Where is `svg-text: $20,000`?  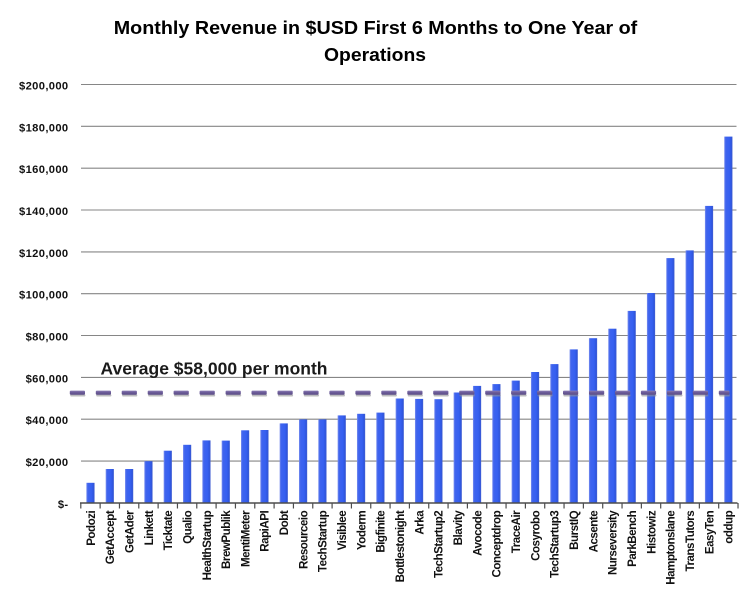
svg-text: $20,000 is located at coordinates (47, 463).